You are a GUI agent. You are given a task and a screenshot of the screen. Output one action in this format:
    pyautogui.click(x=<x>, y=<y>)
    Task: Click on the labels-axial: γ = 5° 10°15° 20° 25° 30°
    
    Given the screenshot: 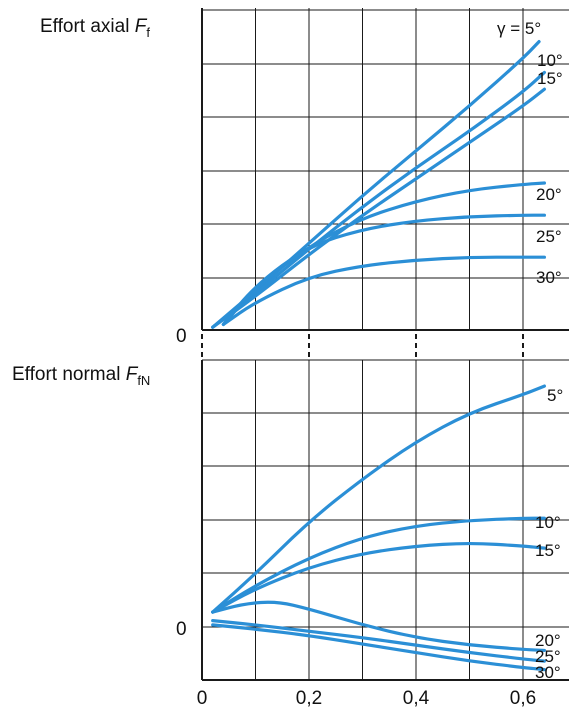 What is the action you would take?
    pyautogui.click(x=530, y=153)
    